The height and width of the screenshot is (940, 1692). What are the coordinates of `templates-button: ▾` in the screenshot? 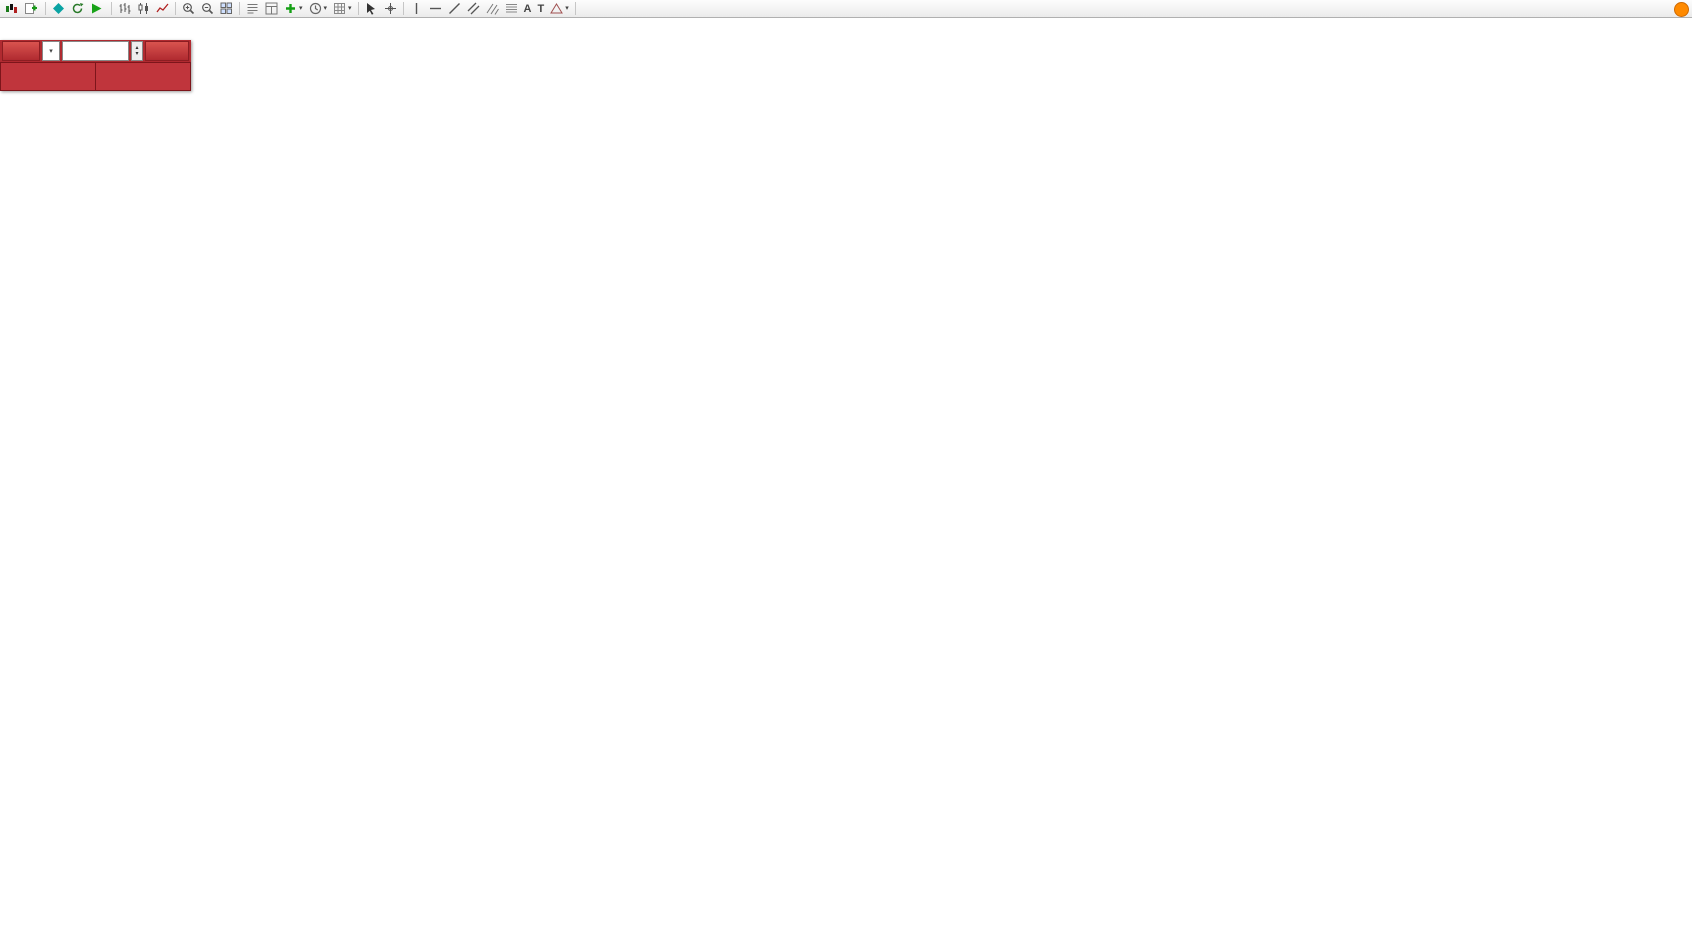 It's located at (342, 8).